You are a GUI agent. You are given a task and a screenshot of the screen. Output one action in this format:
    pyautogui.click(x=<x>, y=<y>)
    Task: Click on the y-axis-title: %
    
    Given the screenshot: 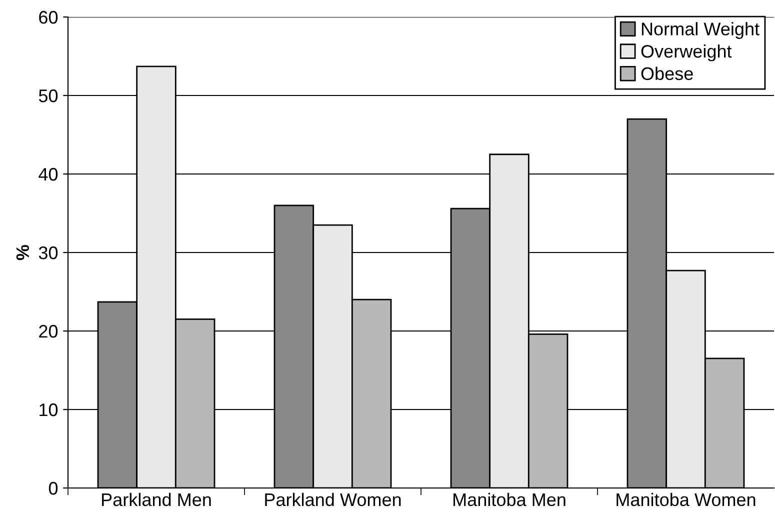 What is the action you would take?
    pyautogui.click(x=23, y=252)
    